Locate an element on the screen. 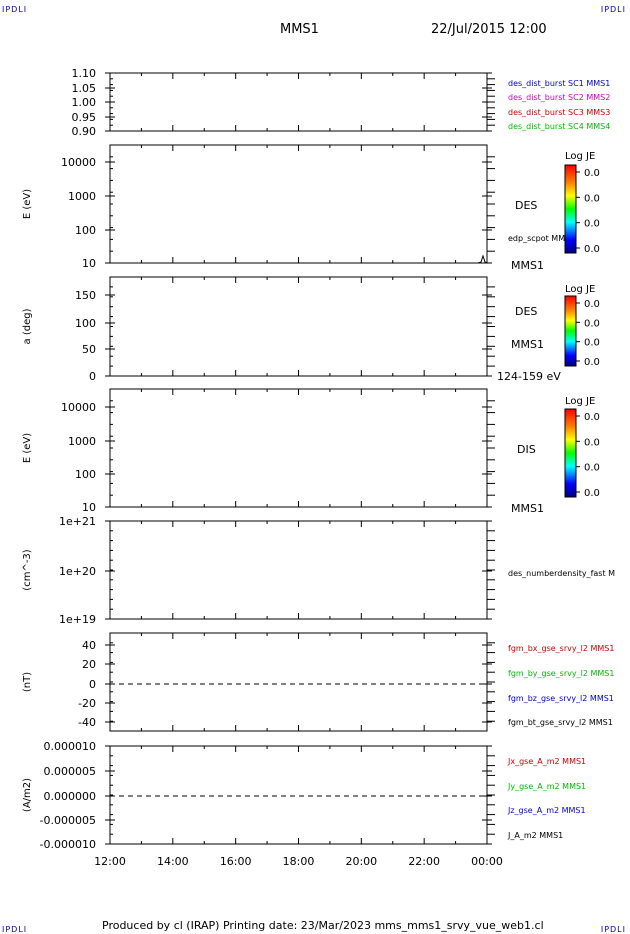  y-tick-label: -0.000010 is located at coordinates (68, 844).